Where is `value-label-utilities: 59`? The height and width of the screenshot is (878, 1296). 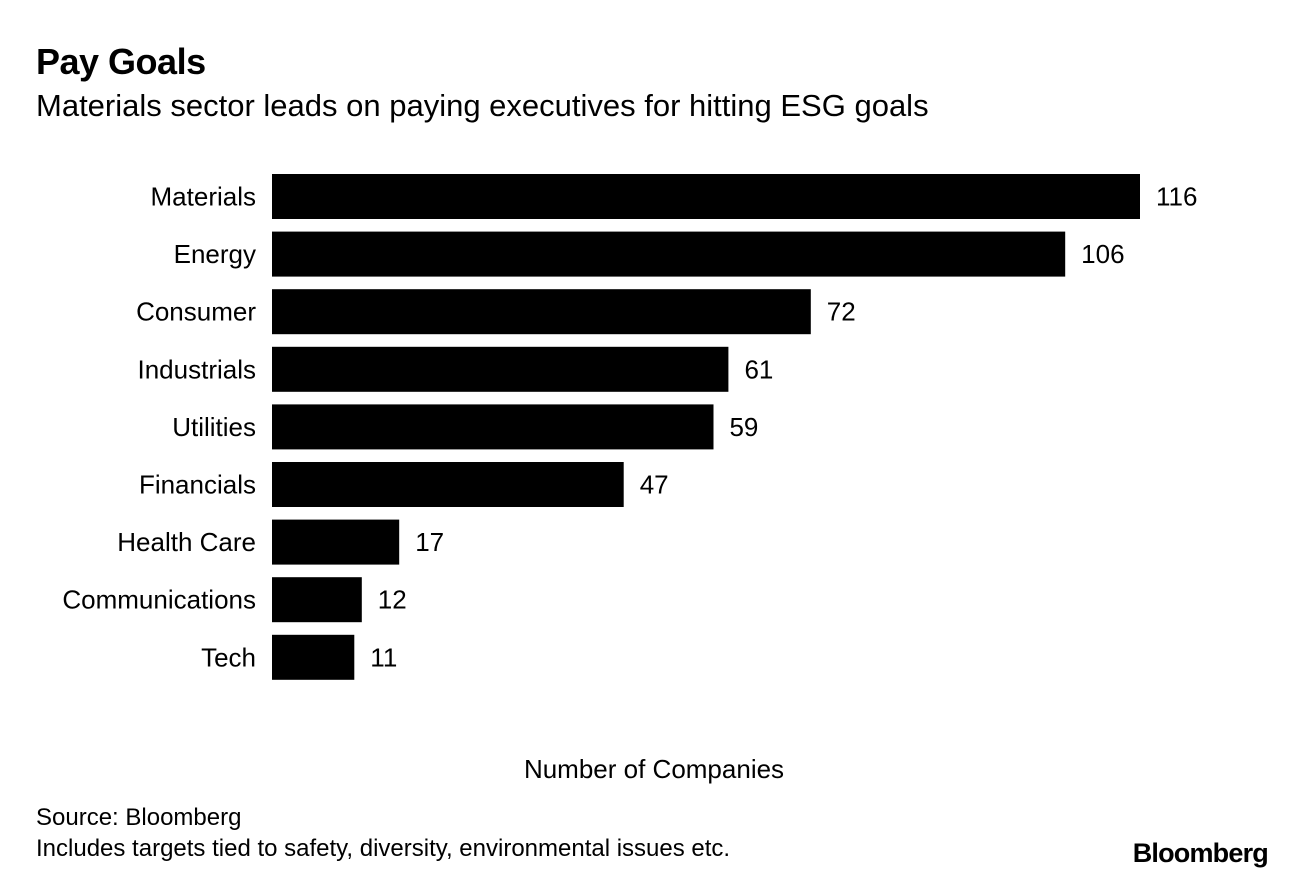
value-label-utilities: 59 is located at coordinates (743, 427).